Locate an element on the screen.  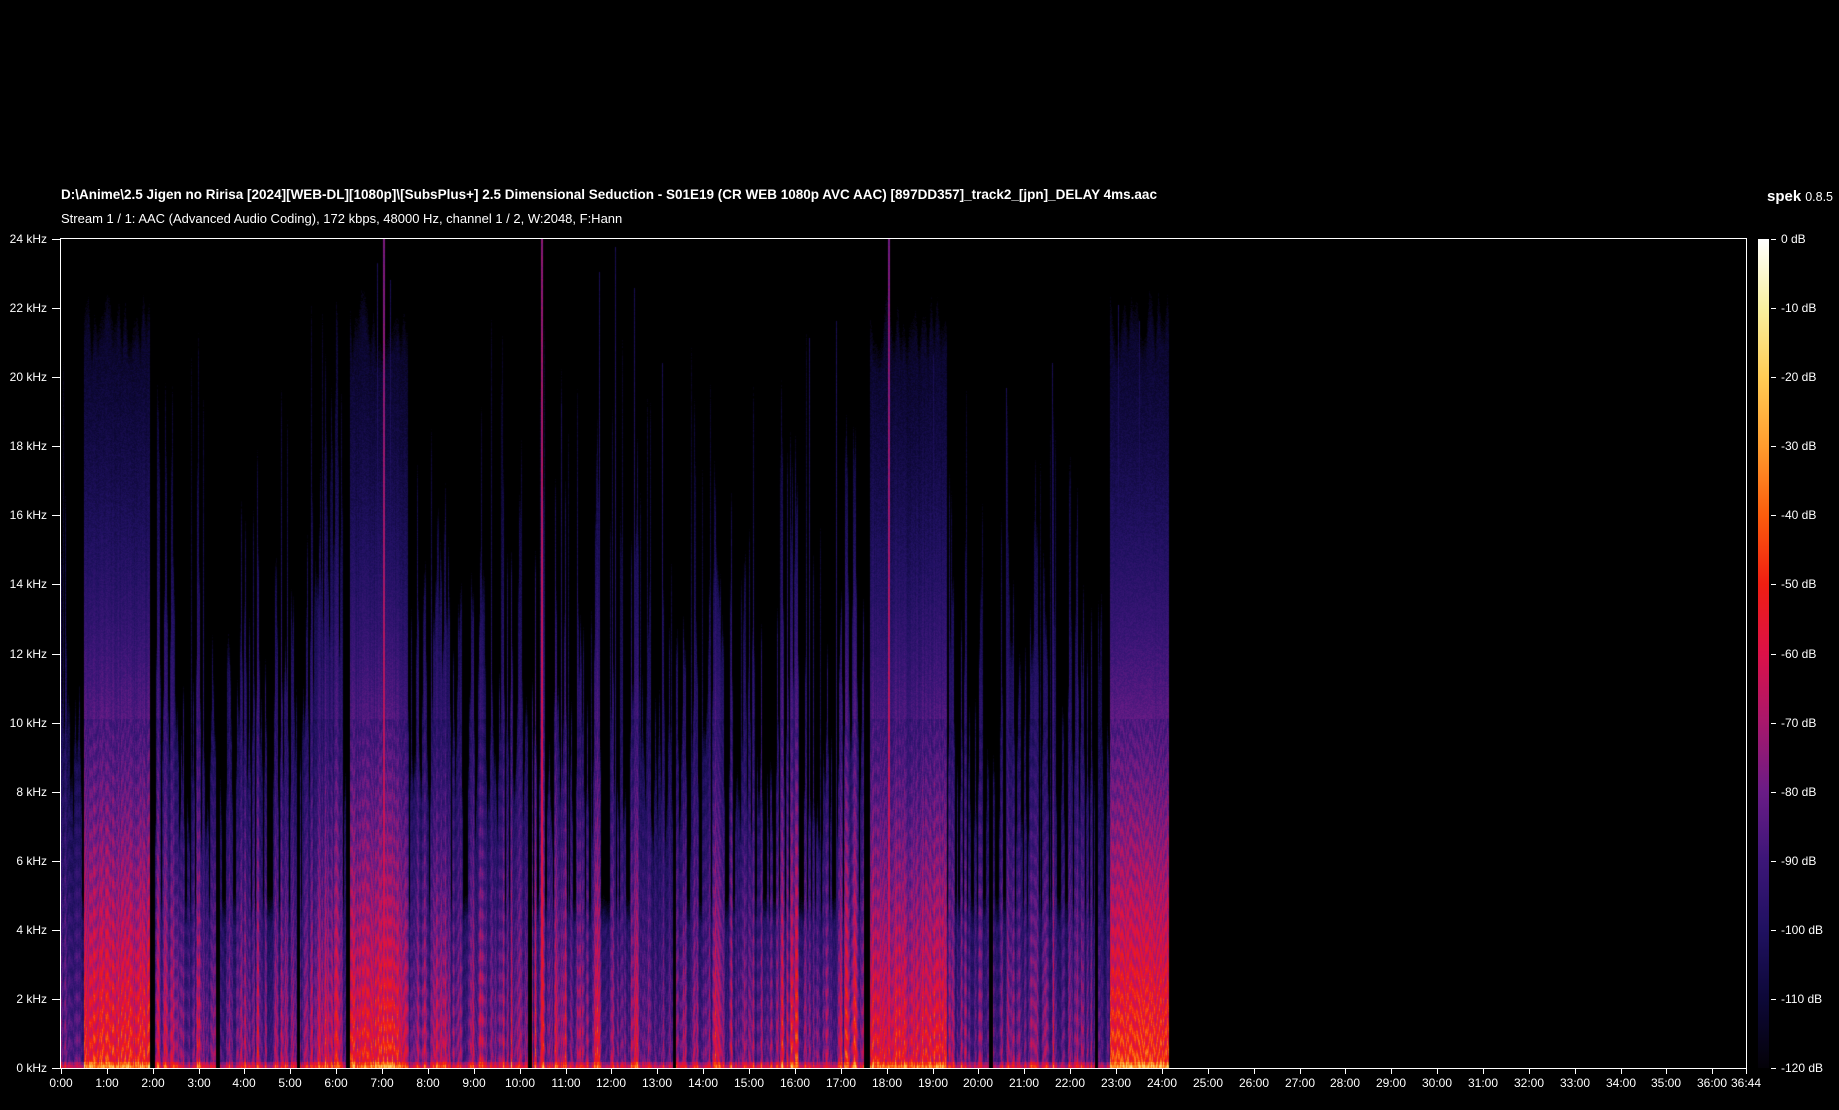
time-tick-label: 11:00 is located at coordinates (566, 1083).